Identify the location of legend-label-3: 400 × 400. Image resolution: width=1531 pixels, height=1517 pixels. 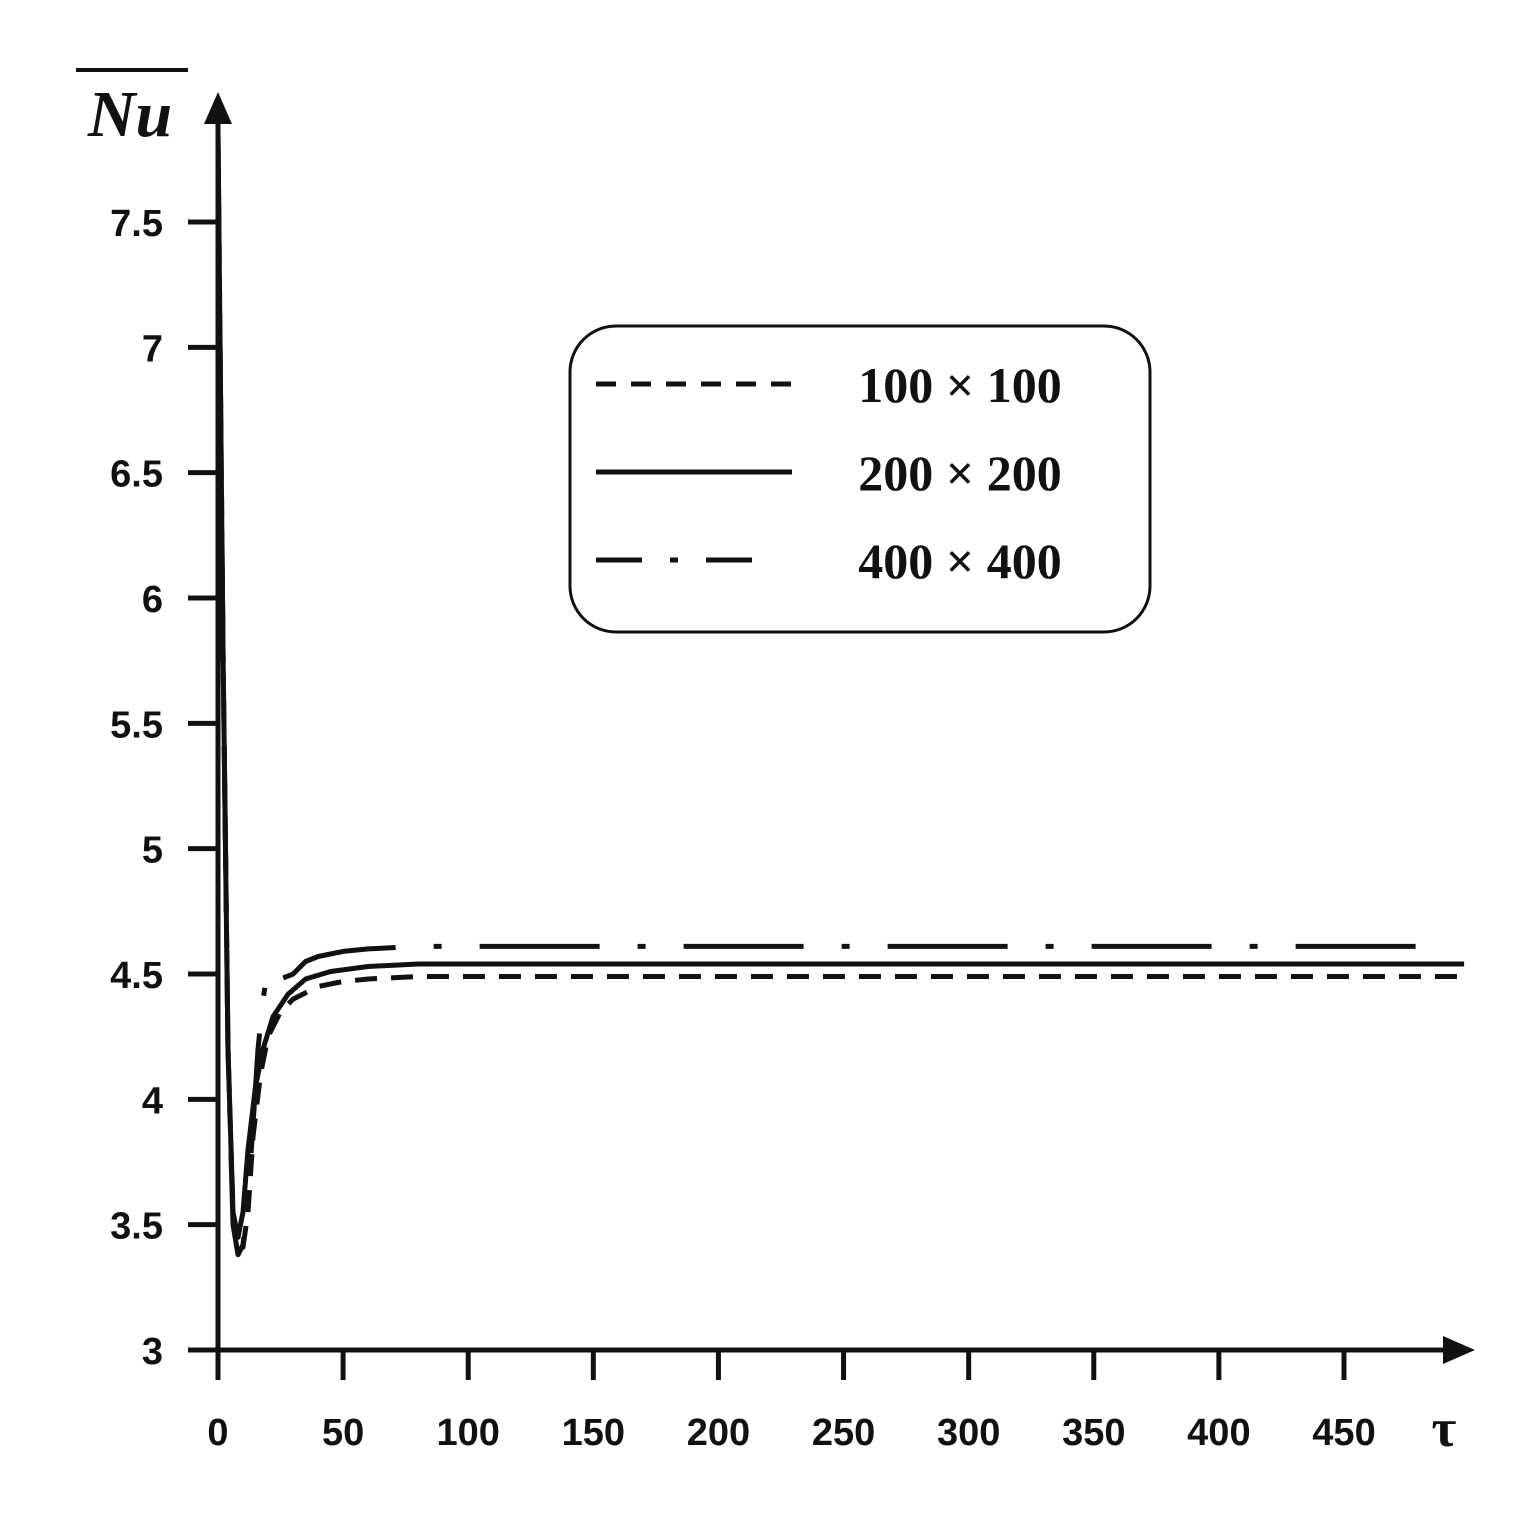
(960, 561).